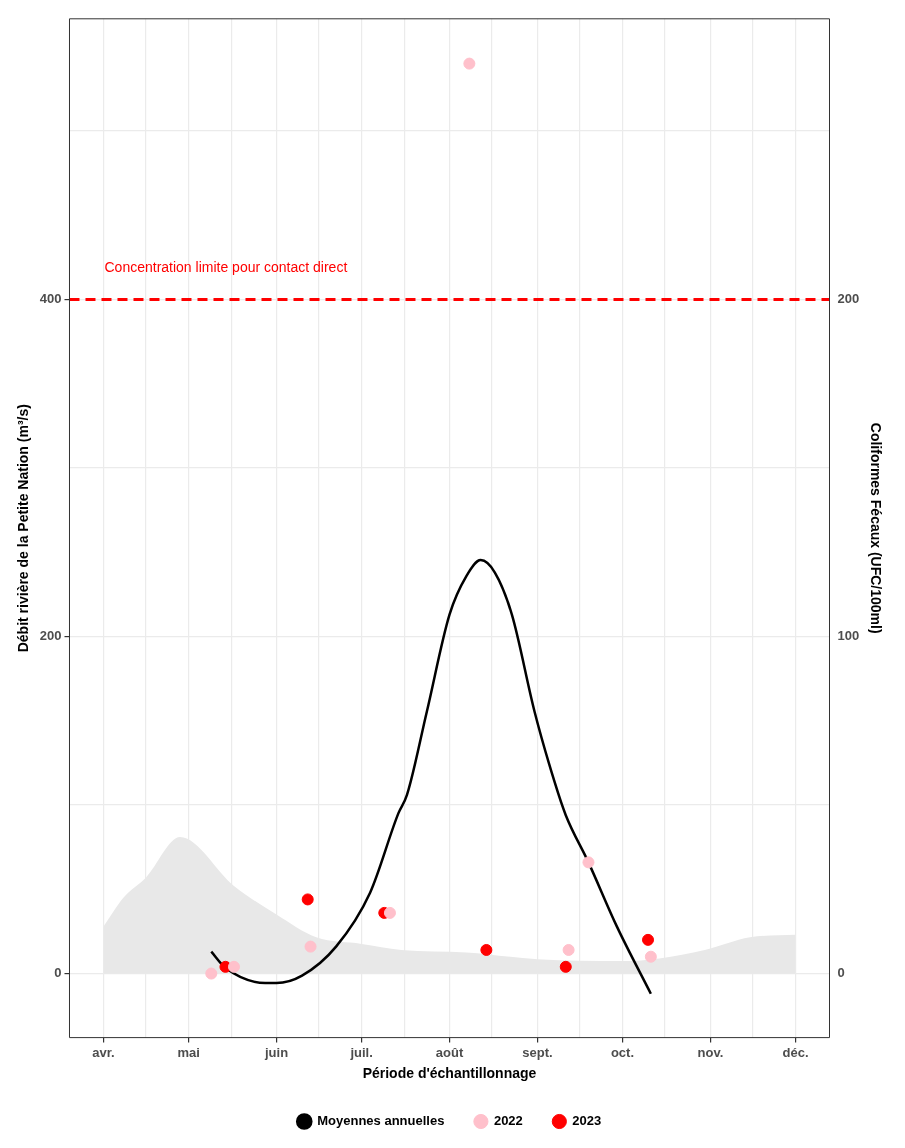 This screenshot has height=1148, width=905. Describe the element at coordinates (622, 1052) in the screenshot. I see `x-tick-label: oct.` at that location.